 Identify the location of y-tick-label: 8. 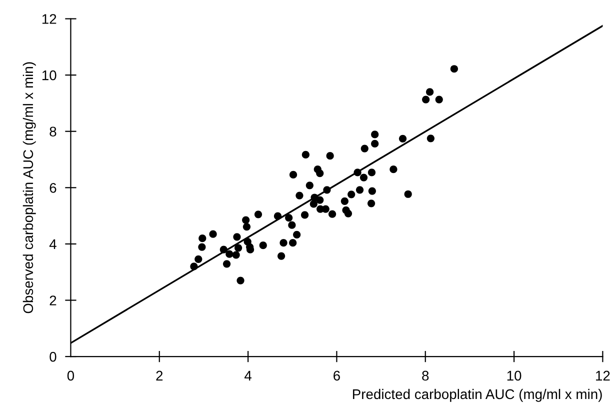
(53, 131).